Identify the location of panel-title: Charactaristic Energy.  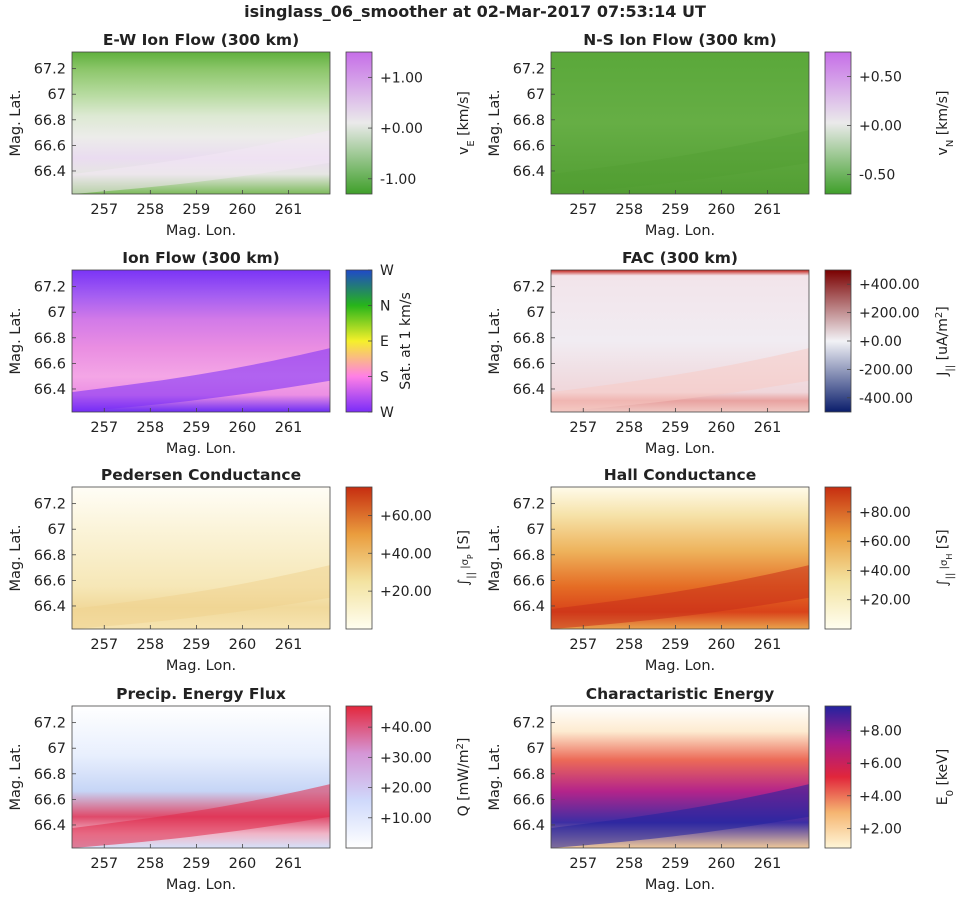
(680, 694).